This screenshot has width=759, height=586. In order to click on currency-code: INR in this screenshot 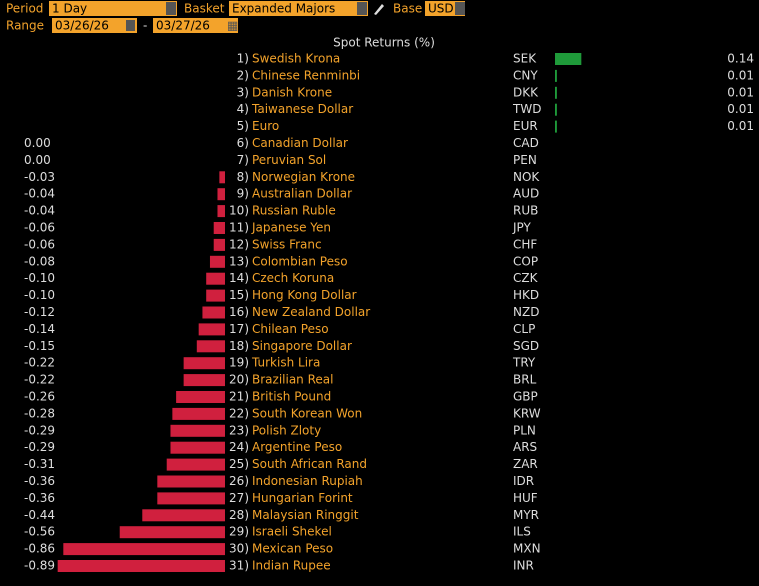, I will do `click(523, 566)`.